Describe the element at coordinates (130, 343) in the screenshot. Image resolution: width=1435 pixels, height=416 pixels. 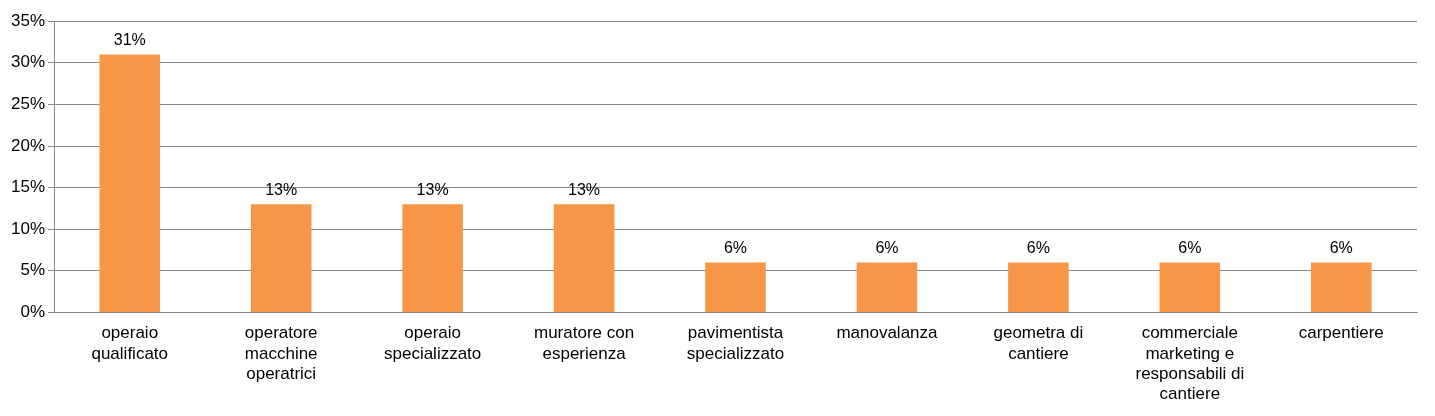
I see `x-tick-label: operaio qualificato` at that location.